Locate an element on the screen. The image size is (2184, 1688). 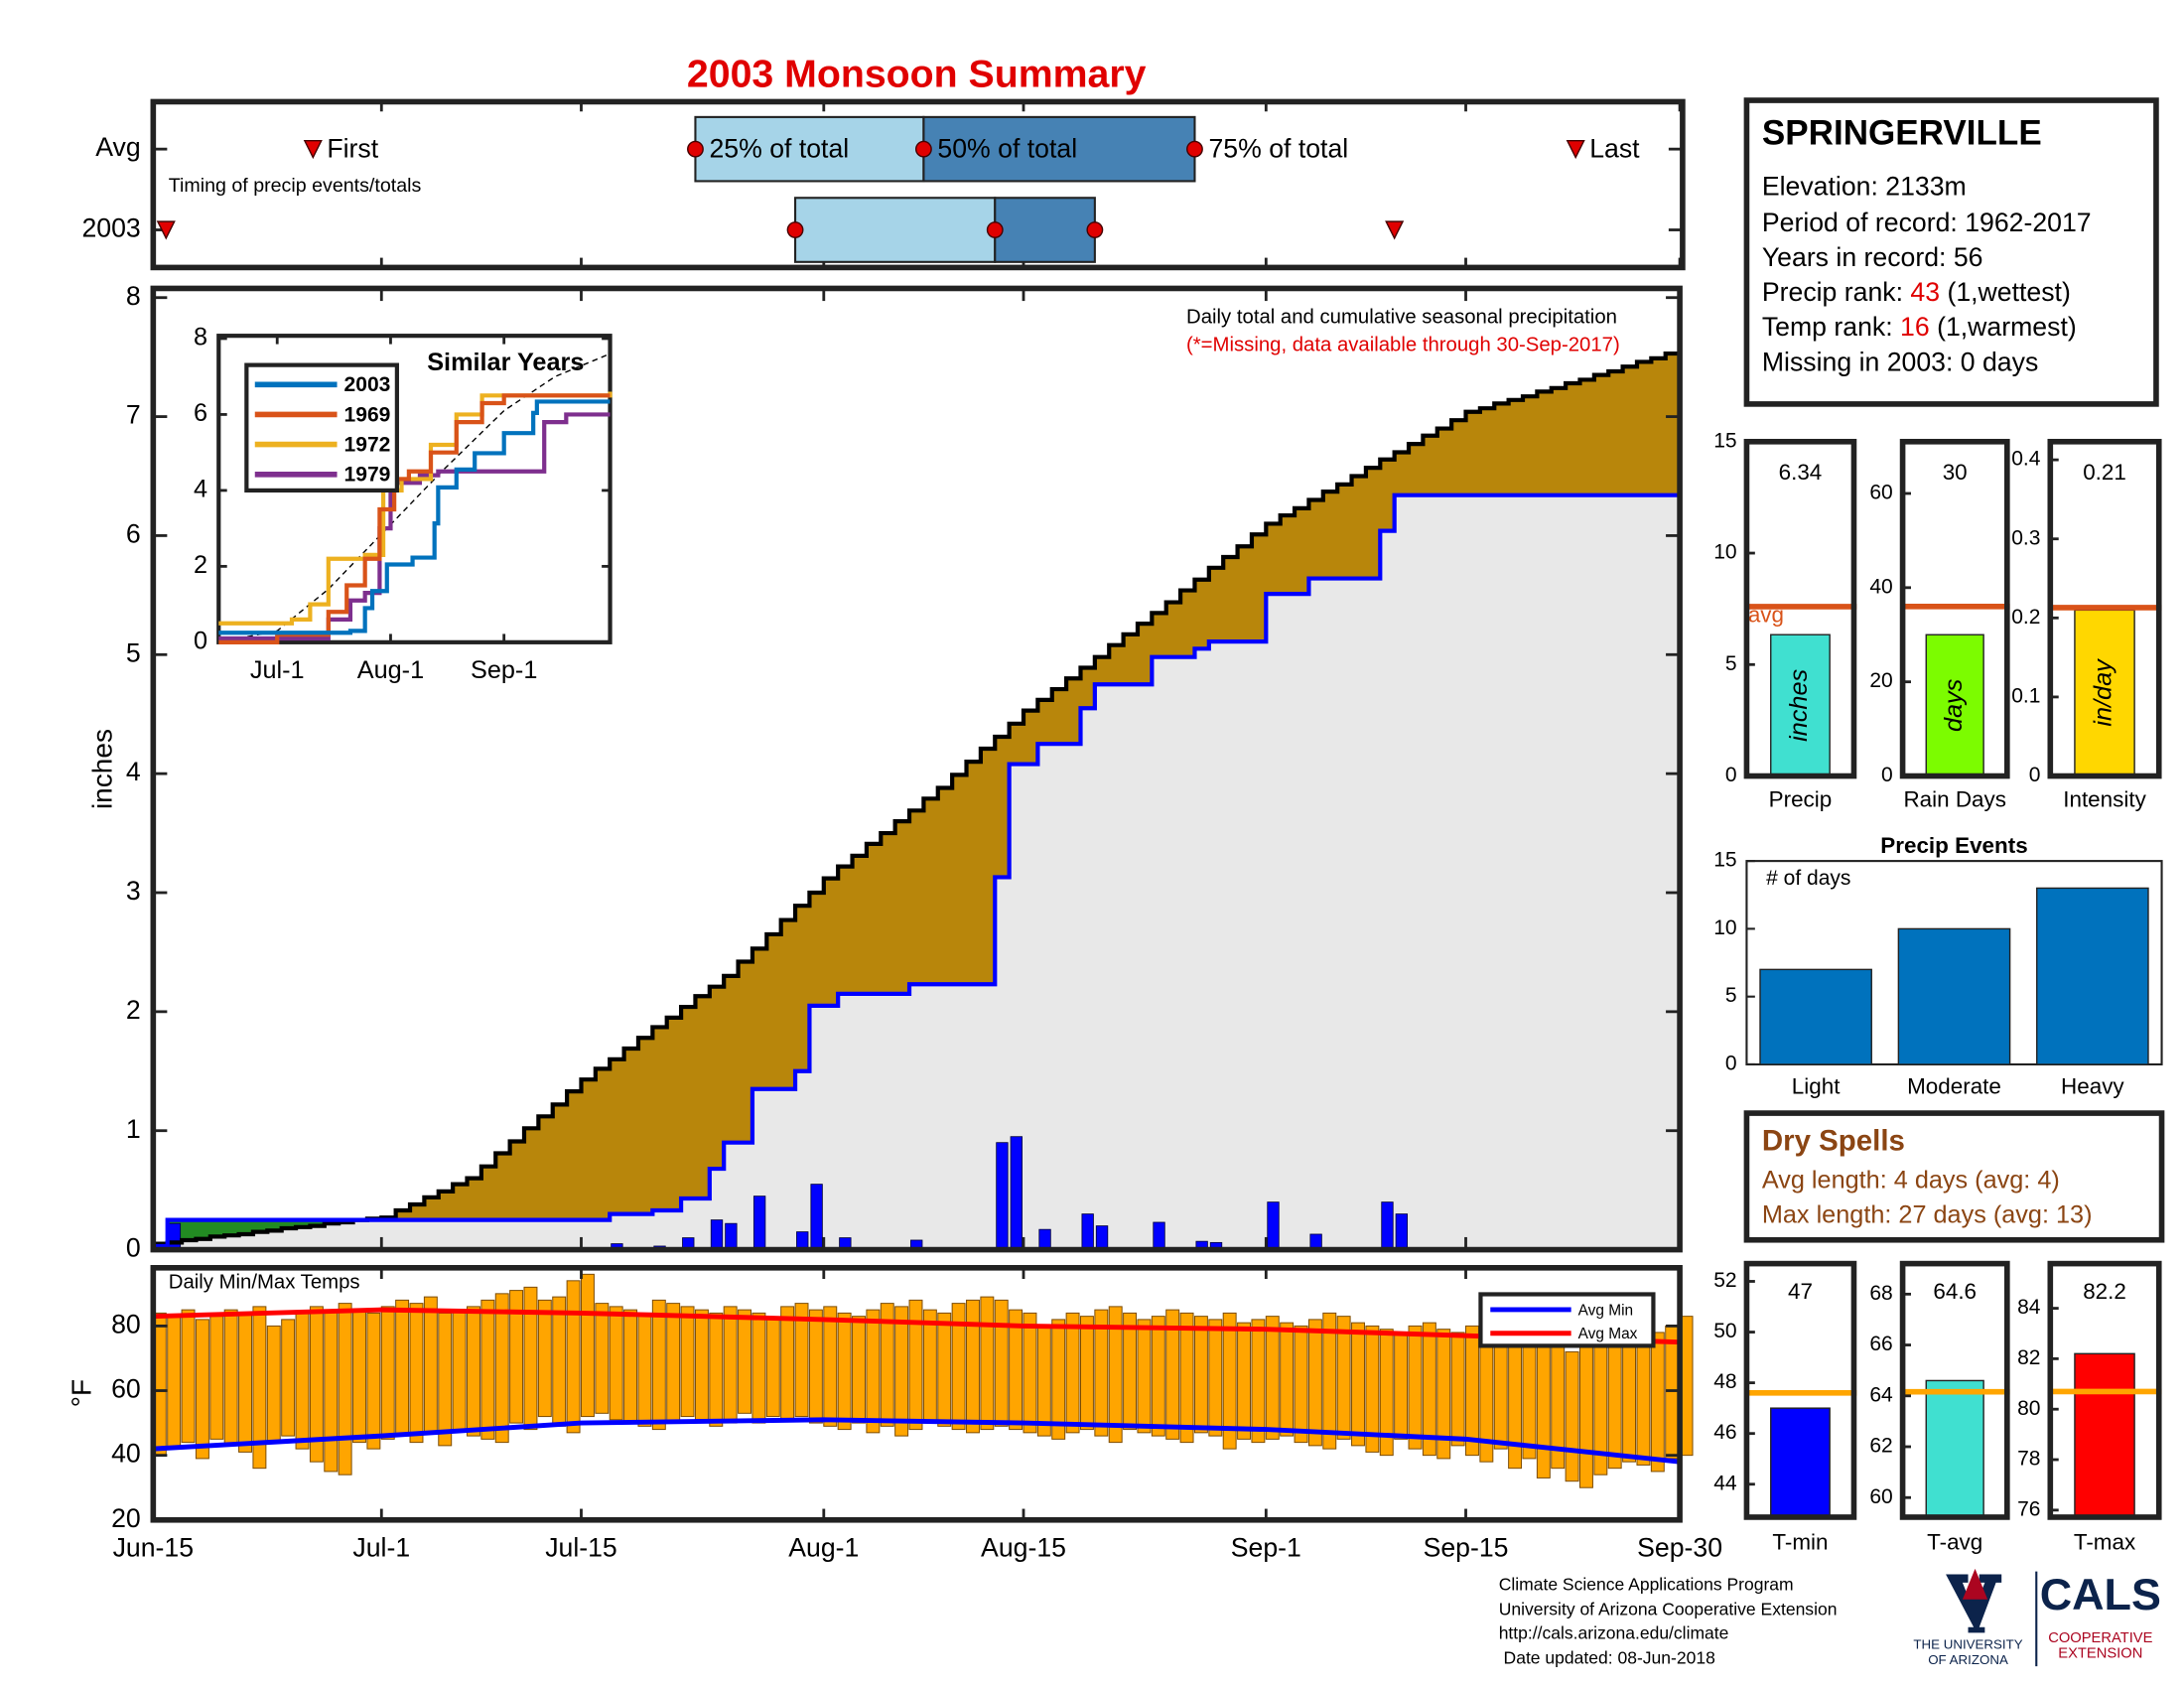
temp-frame is located at coordinates (916, 1394).